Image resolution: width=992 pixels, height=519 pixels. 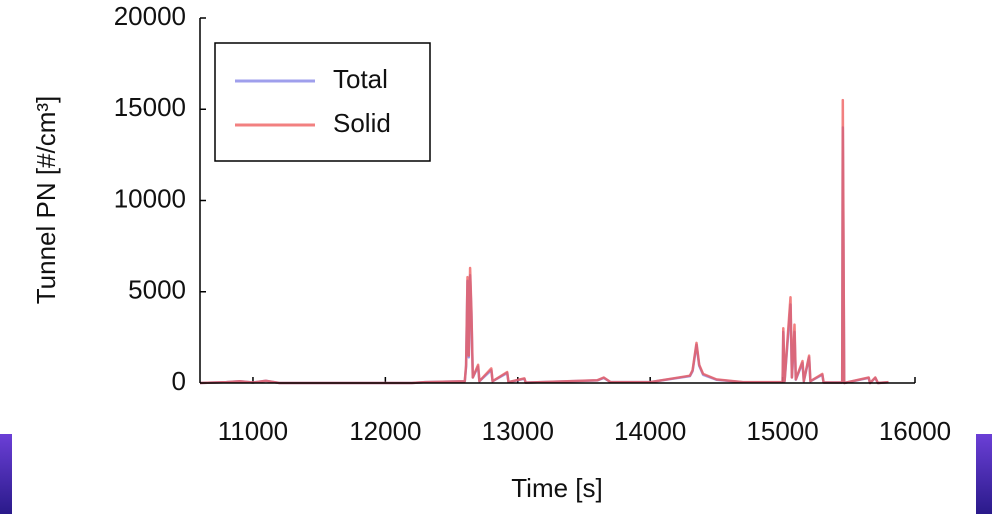 What do you see at coordinates (650, 431) in the screenshot?
I see `x-tick-label: 14000` at bounding box center [650, 431].